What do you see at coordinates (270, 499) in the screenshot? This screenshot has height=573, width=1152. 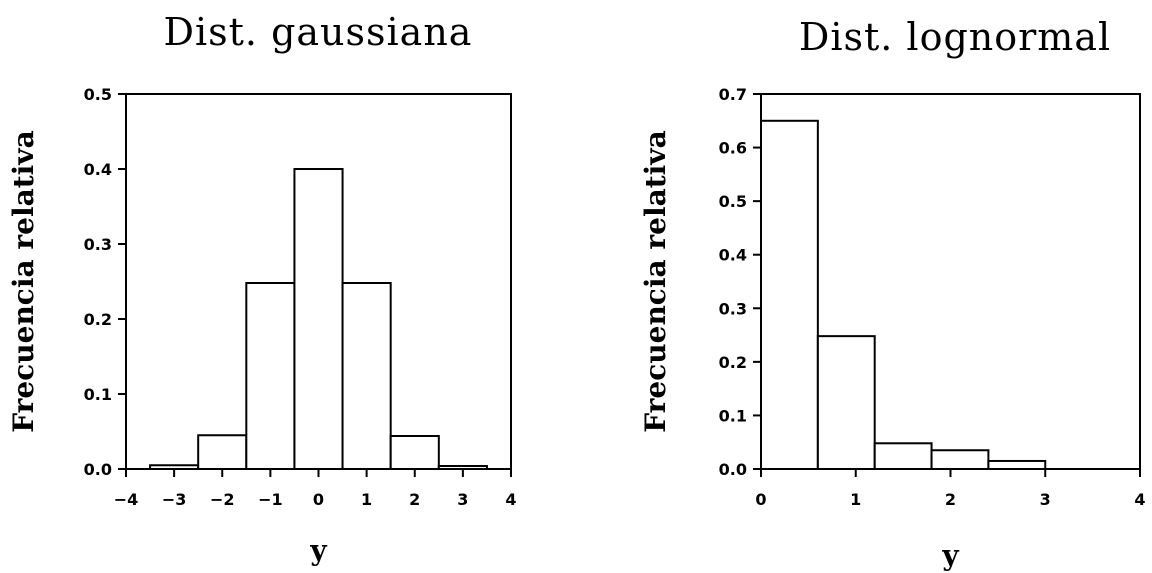 I see `x-tick-label: −1` at bounding box center [270, 499].